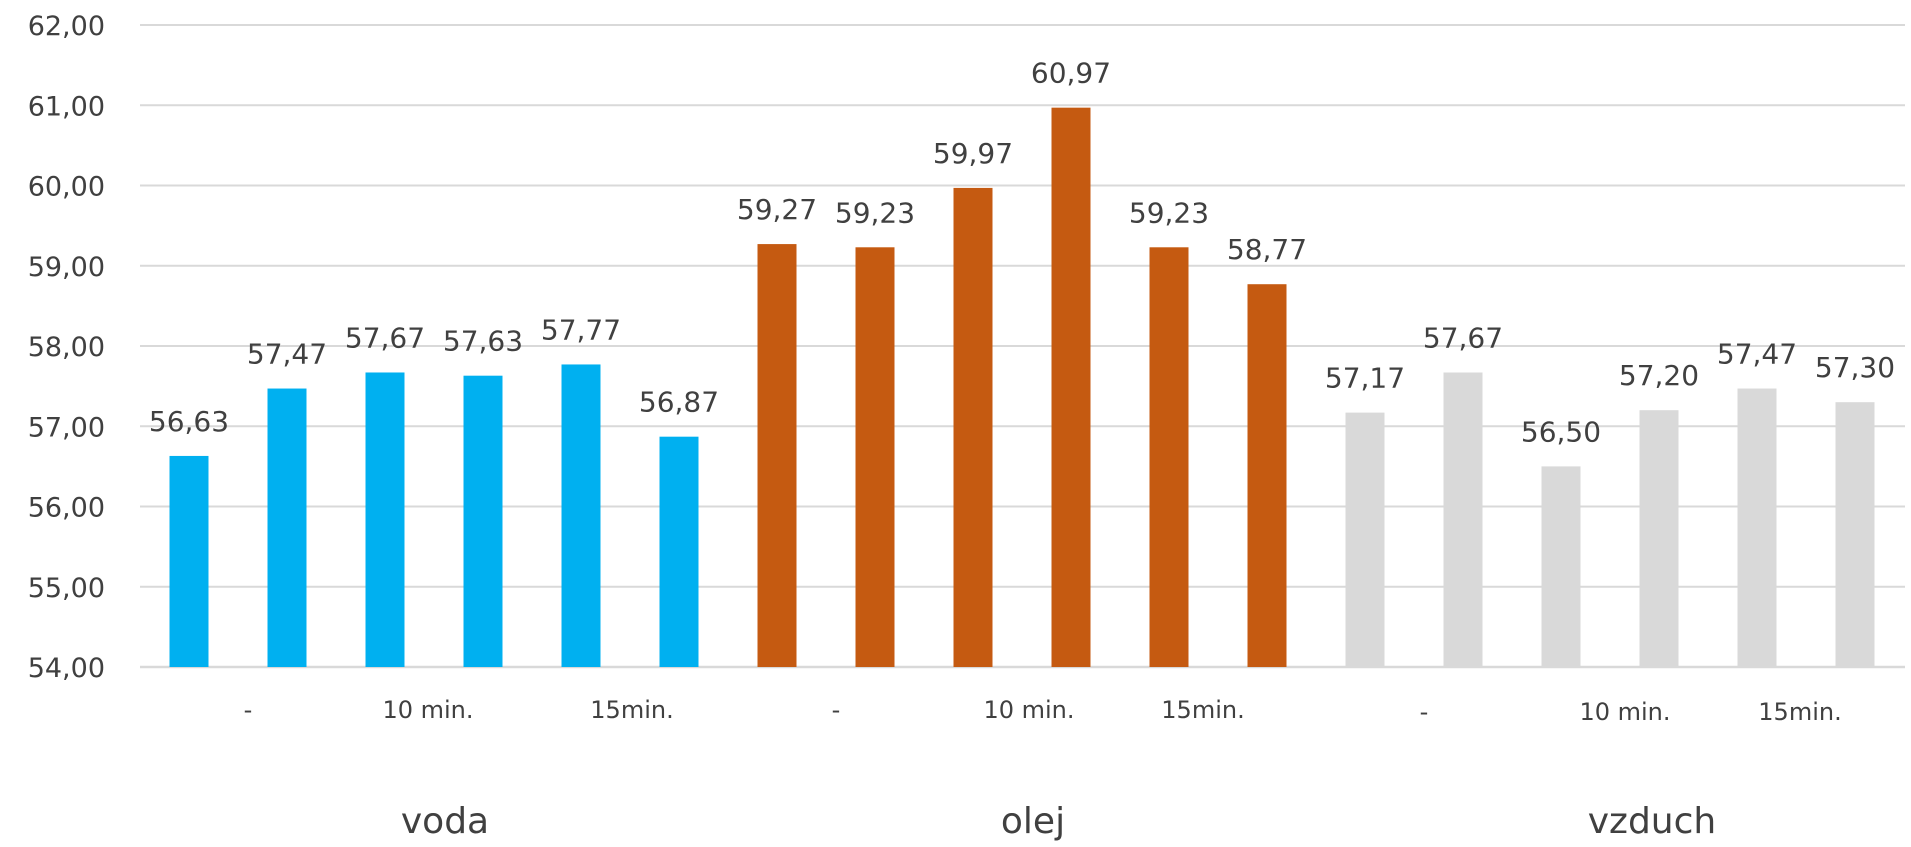 This screenshot has height=847, width=1911. What do you see at coordinates (1267, 249) in the screenshot?
I see `data-label: 58,77` at bounding box center [1267, 249].